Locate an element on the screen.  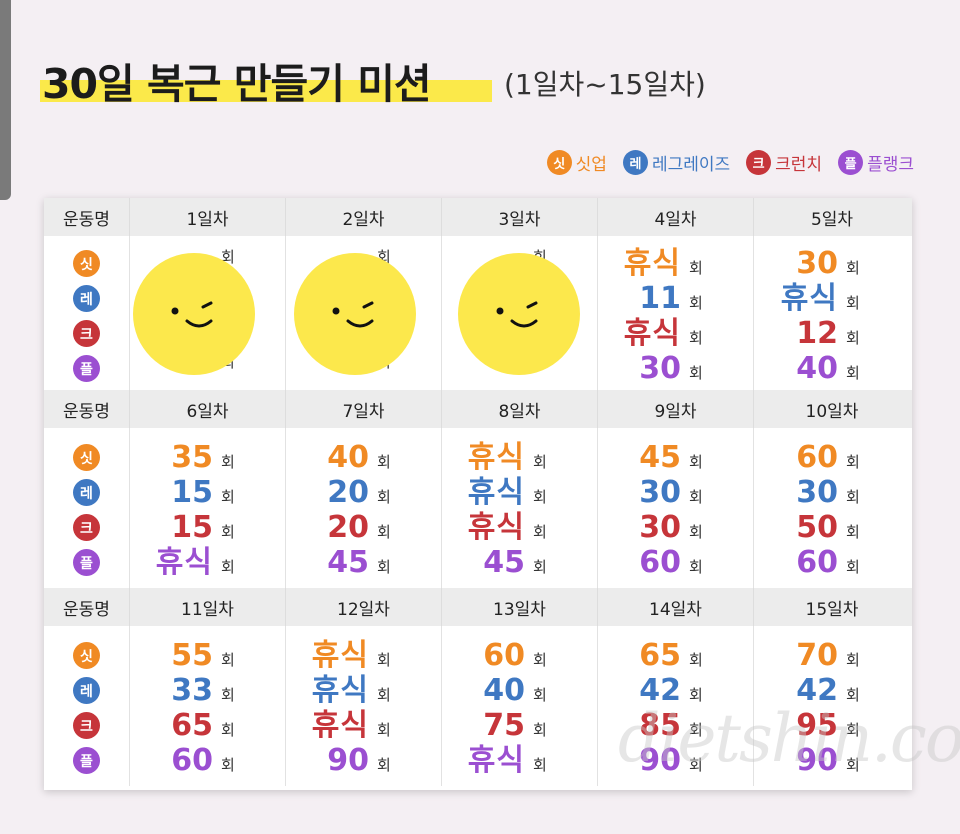
day-header: 10일차 is located at coordinates (832, 411).